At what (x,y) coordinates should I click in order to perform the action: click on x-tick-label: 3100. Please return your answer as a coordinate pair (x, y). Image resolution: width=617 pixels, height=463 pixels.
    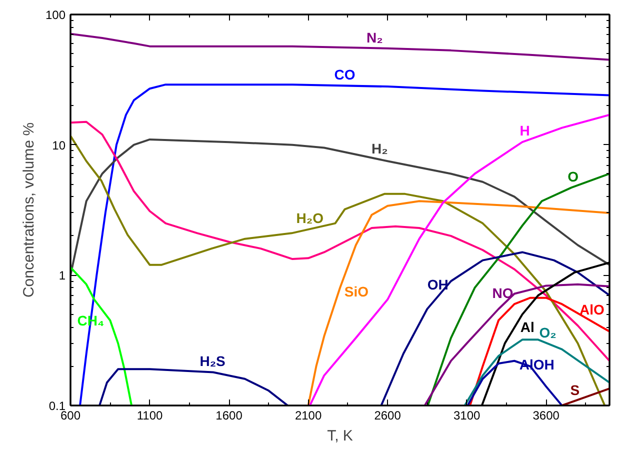
    Looking at the image, I should click on (466, 415).